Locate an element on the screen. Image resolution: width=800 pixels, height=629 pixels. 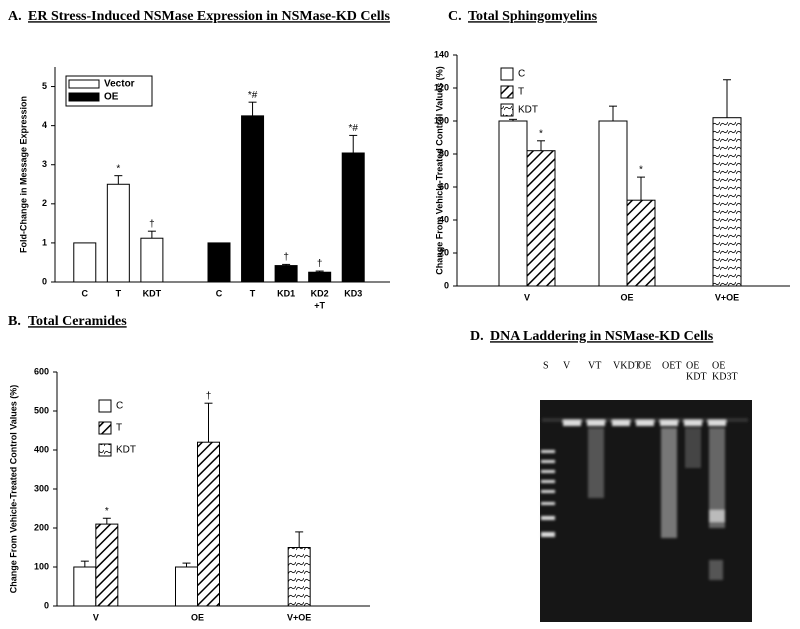
legend-label: KDT is located at coordinates (126, 450).